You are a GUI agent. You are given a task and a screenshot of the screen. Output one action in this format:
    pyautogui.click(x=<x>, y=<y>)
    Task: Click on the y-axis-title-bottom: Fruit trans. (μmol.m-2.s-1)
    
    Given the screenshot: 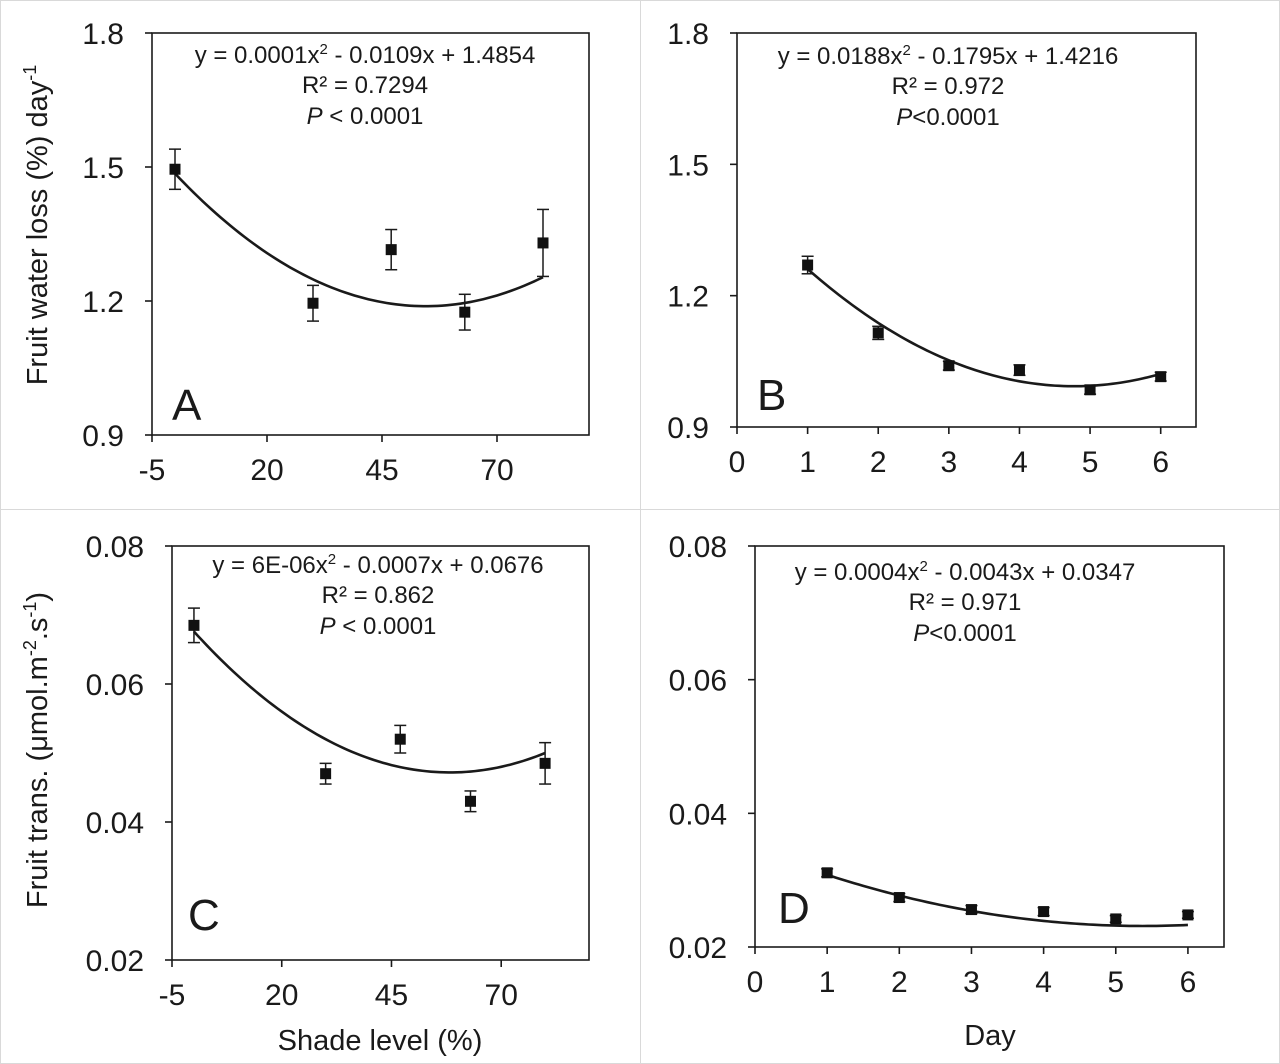 What is the action you would take?
    pyautogui.click(x=37, y=750)
    